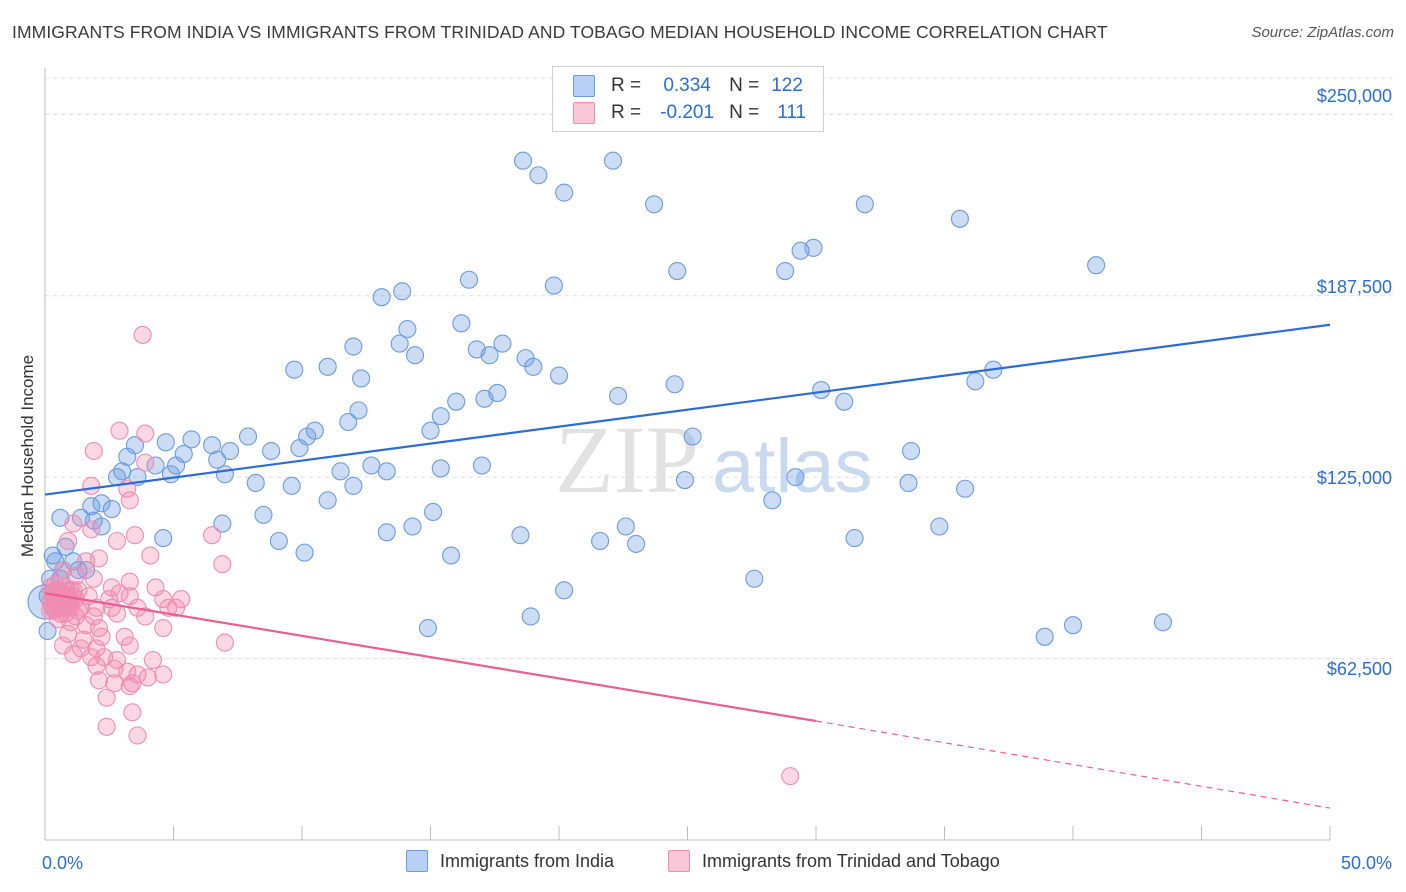 The image size is (1406, 892). What do you see at coordinates (527, 860) in the screenshot?
I see `legend-label-india: Immigrants from India` at bounding box center [527, 860].